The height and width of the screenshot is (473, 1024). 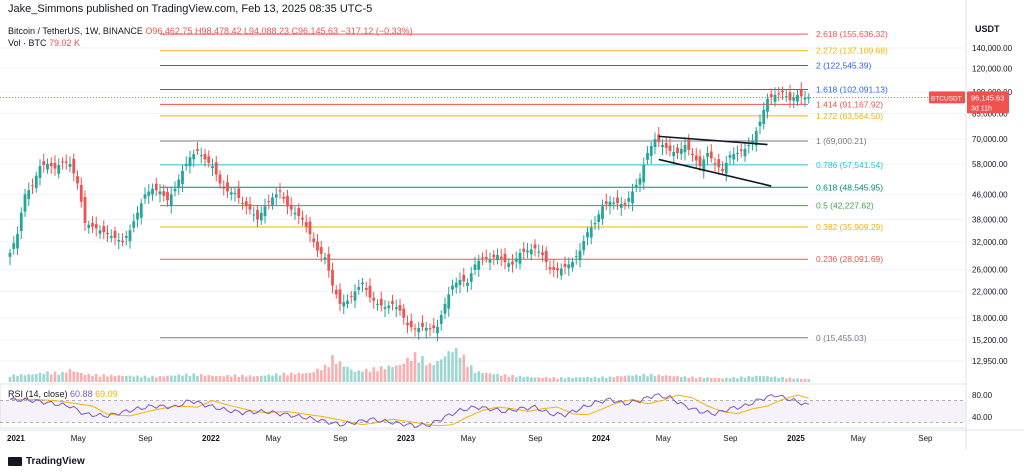 I want to click on price-tag-box, so click(x=988, y=102).